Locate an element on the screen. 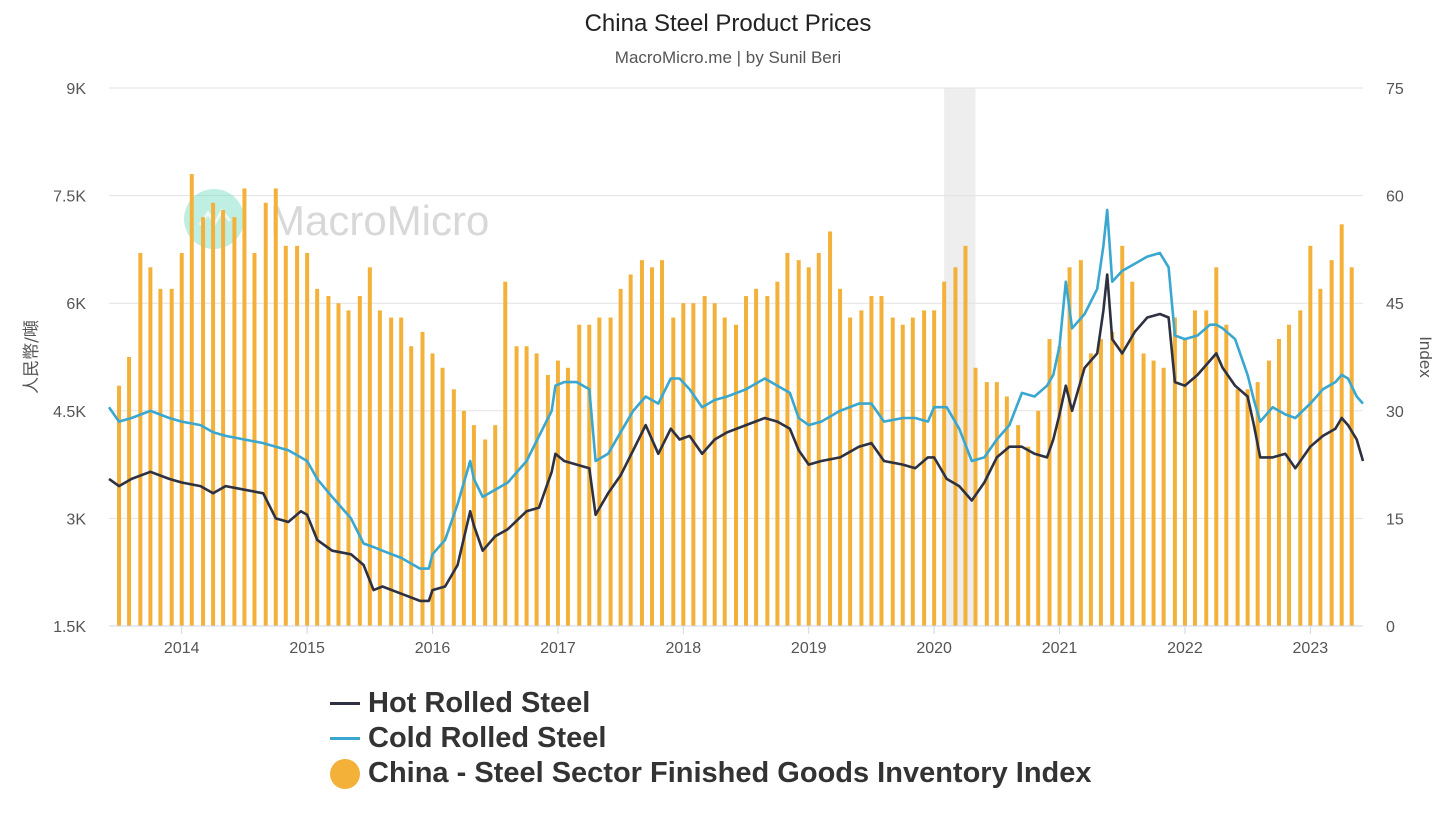 This screenshot has width=1456, height=819. y-right-tick-label: 60 is located at coordinates (1395, 197).